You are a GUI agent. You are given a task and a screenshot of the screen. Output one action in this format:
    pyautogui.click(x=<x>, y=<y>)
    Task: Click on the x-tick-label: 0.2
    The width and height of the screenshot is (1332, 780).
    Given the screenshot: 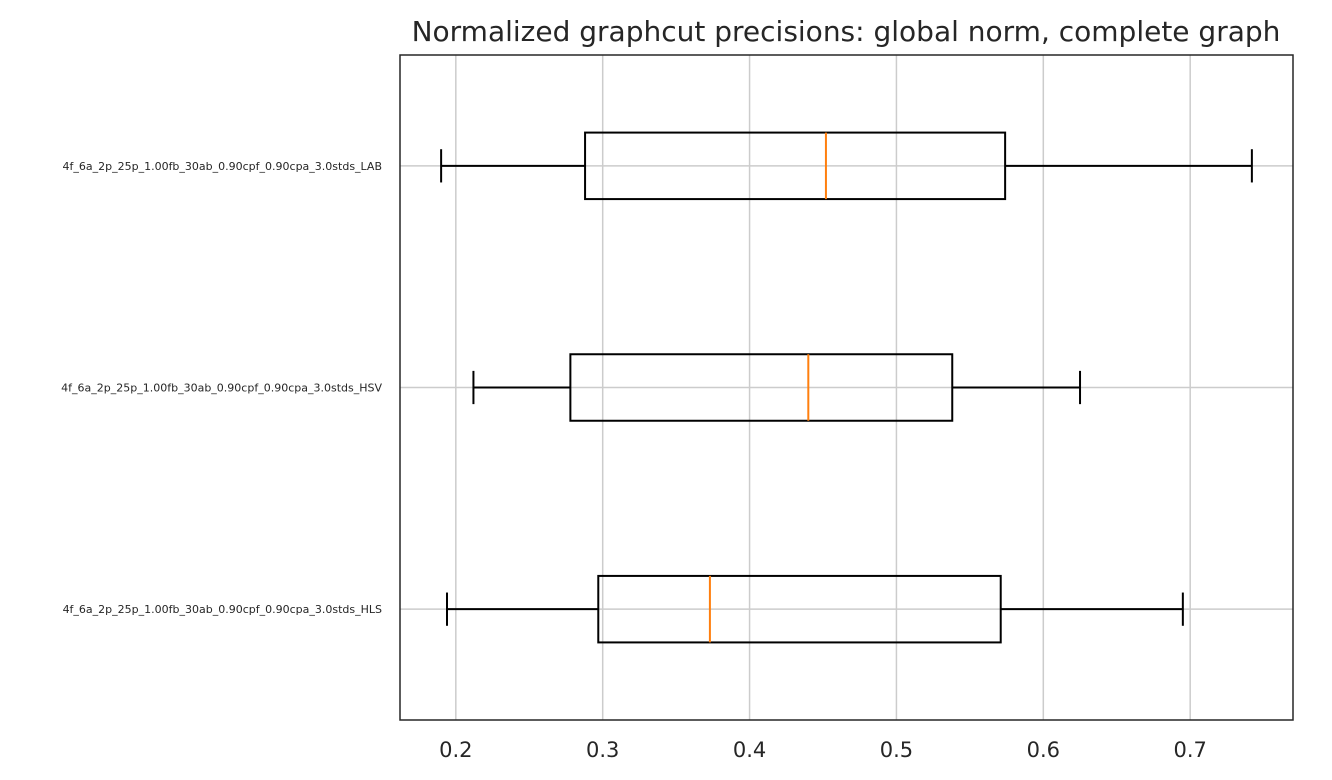 What is the action you would take?
    pyautogui.click(x=455, y=750)
    